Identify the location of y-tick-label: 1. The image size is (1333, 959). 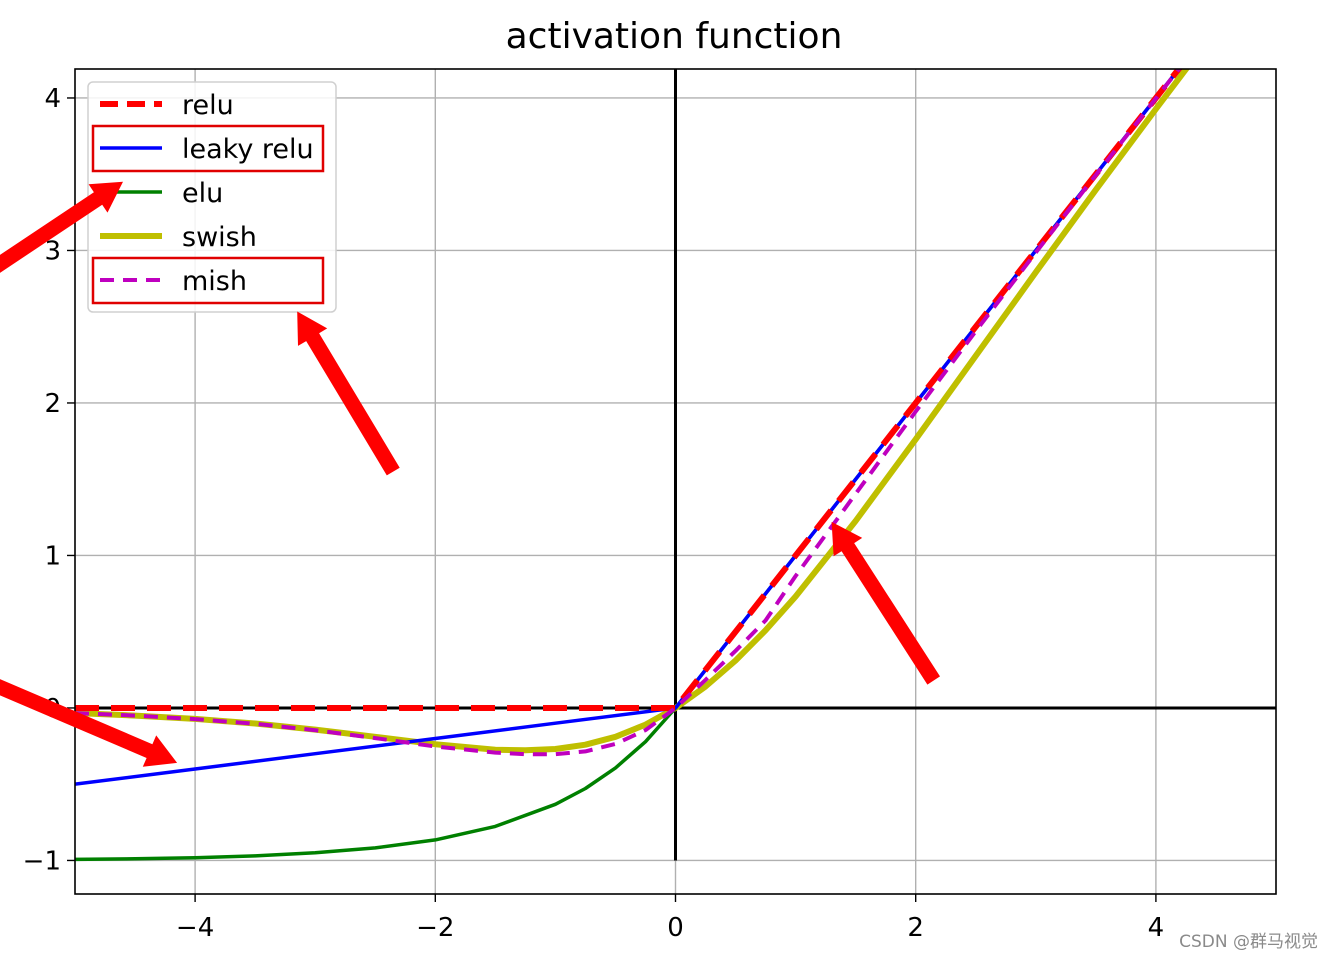
(52, 556).